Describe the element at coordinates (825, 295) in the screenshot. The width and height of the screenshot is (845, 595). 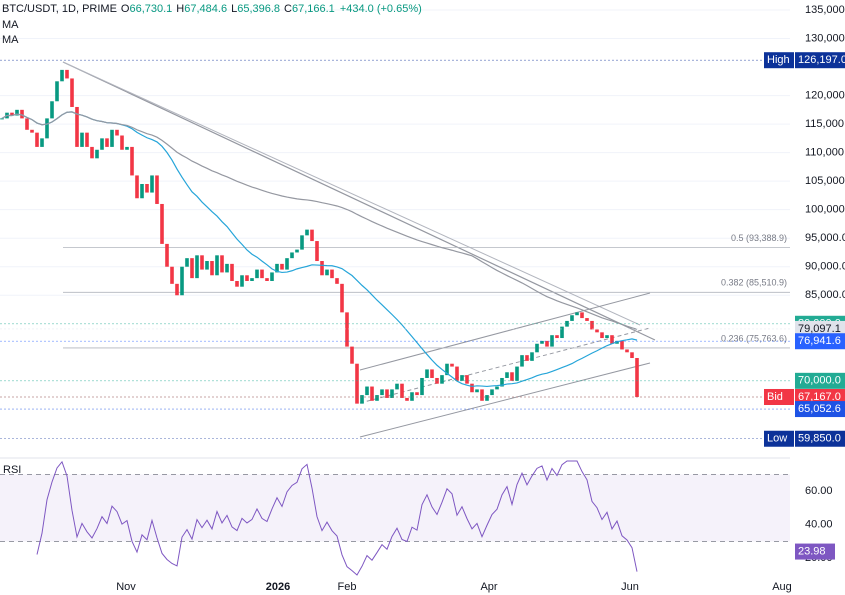
I see `y-tick-label: 85,000.0` at that location.